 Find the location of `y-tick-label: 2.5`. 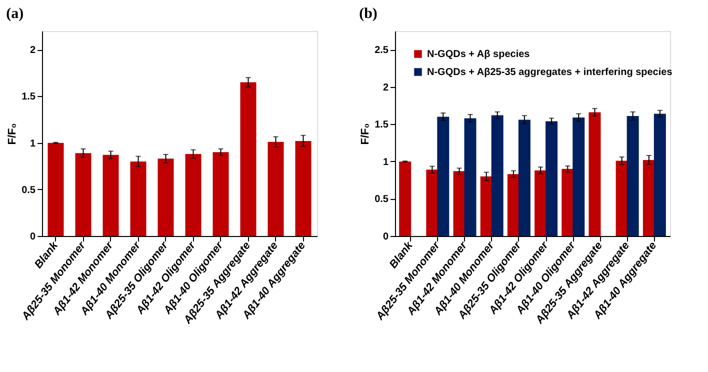

y-tick-label: 2.5 is located at coordinates (381, 50).